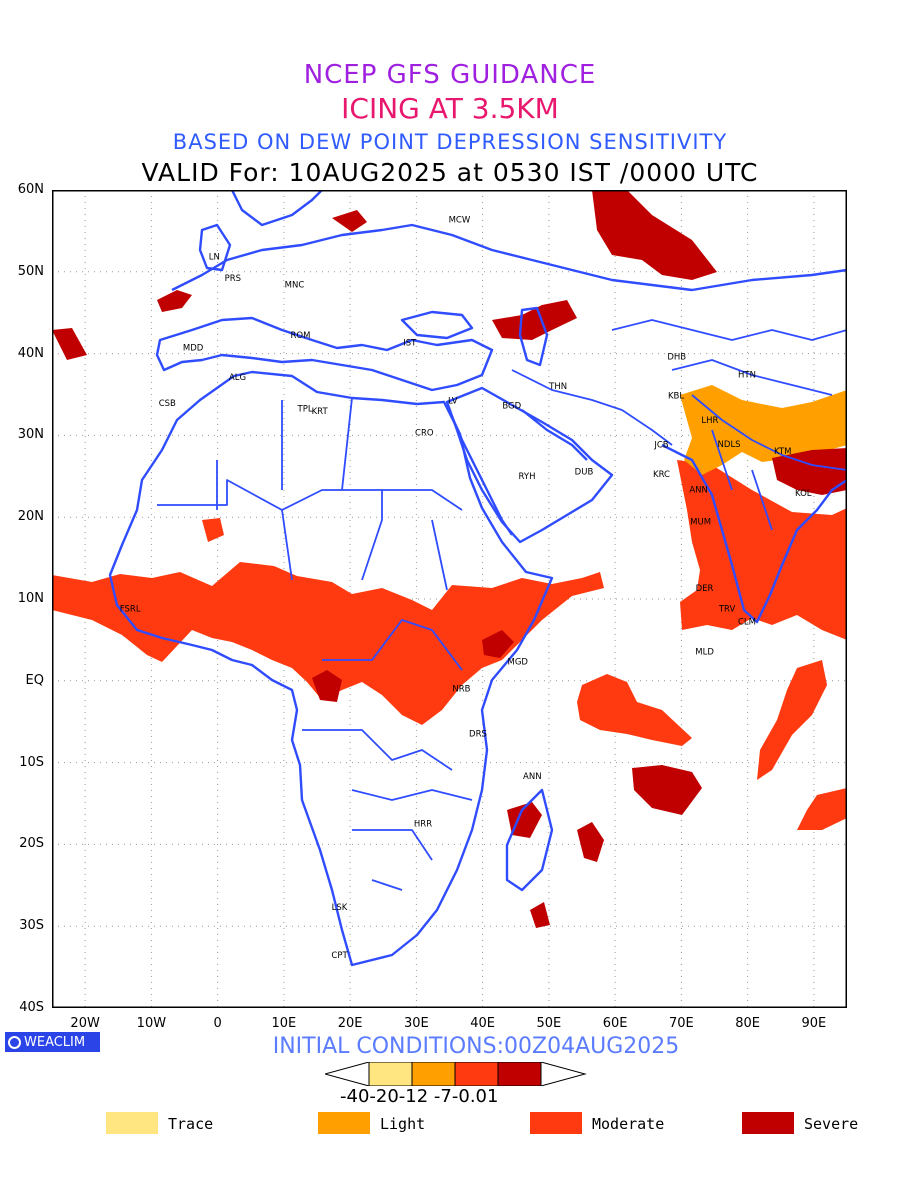 The width and height of the screenshot is (900, 1200). What do you see at coordinates (509, 257) in the screenshot?
I see `coastline-europe-north` at bounding box center [509, 257].